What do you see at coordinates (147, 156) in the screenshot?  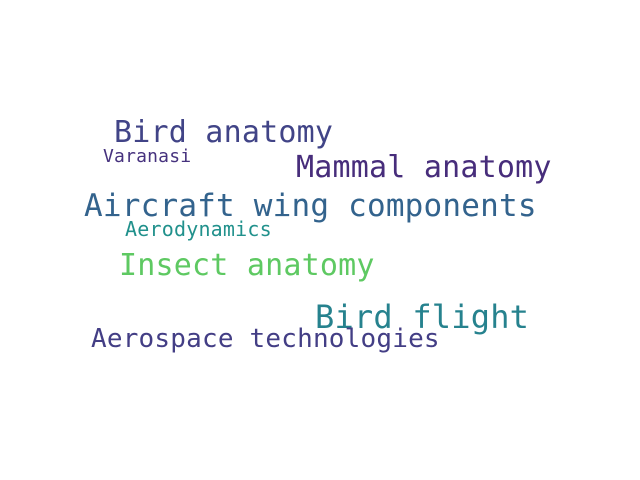 I see `word-varanasi: Varanasi` at bounding box center [147, 156].